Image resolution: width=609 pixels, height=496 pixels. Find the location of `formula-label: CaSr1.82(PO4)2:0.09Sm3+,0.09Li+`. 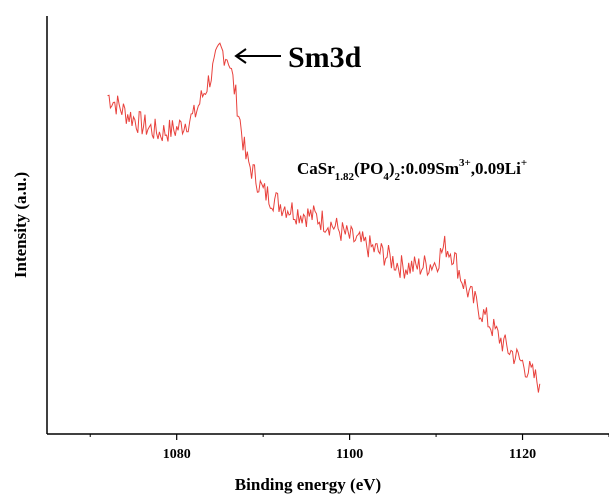

formula-label: CaSr1.82(PO4)2:0.09Sm3+,0.09Li+ is located at coordinates (412, 170).